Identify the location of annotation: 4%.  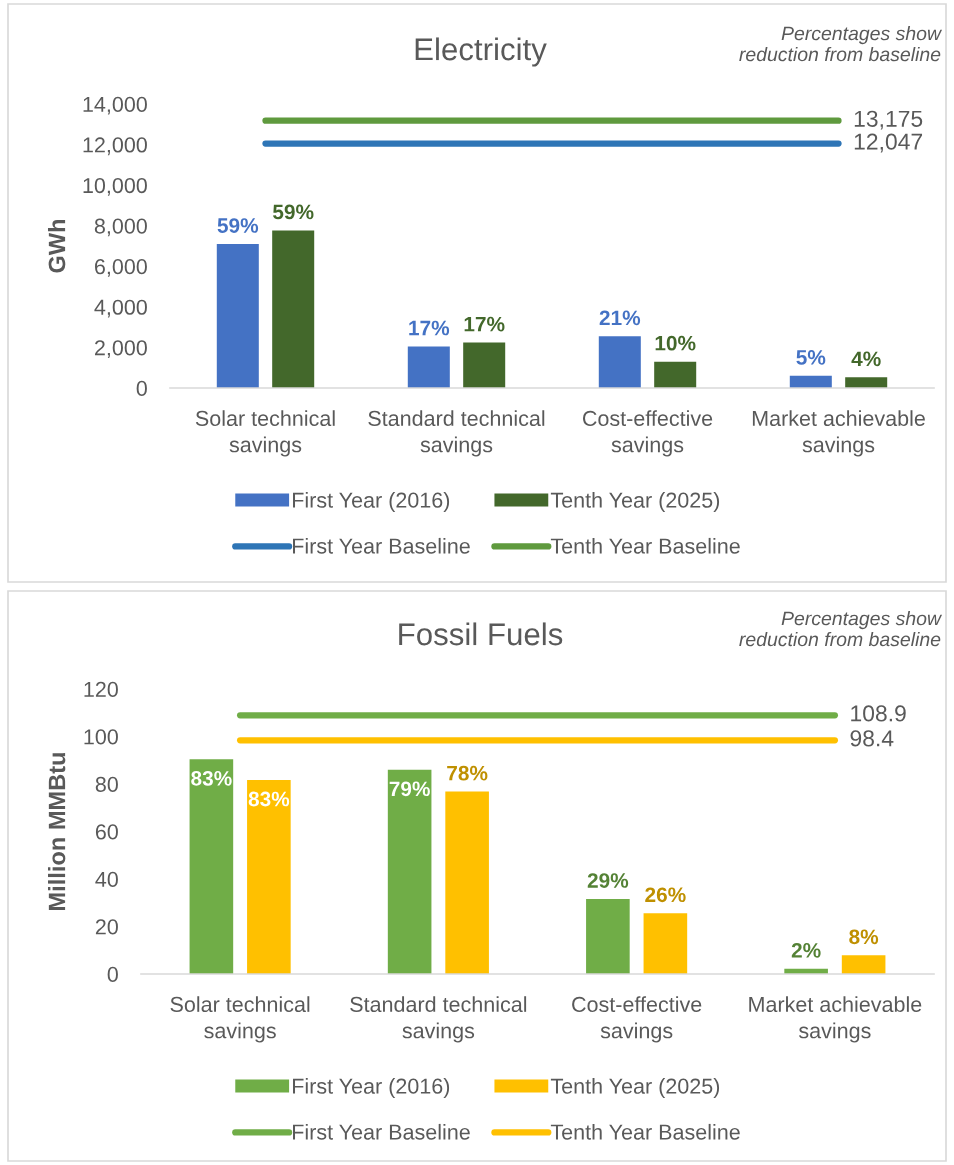
(866, 359).